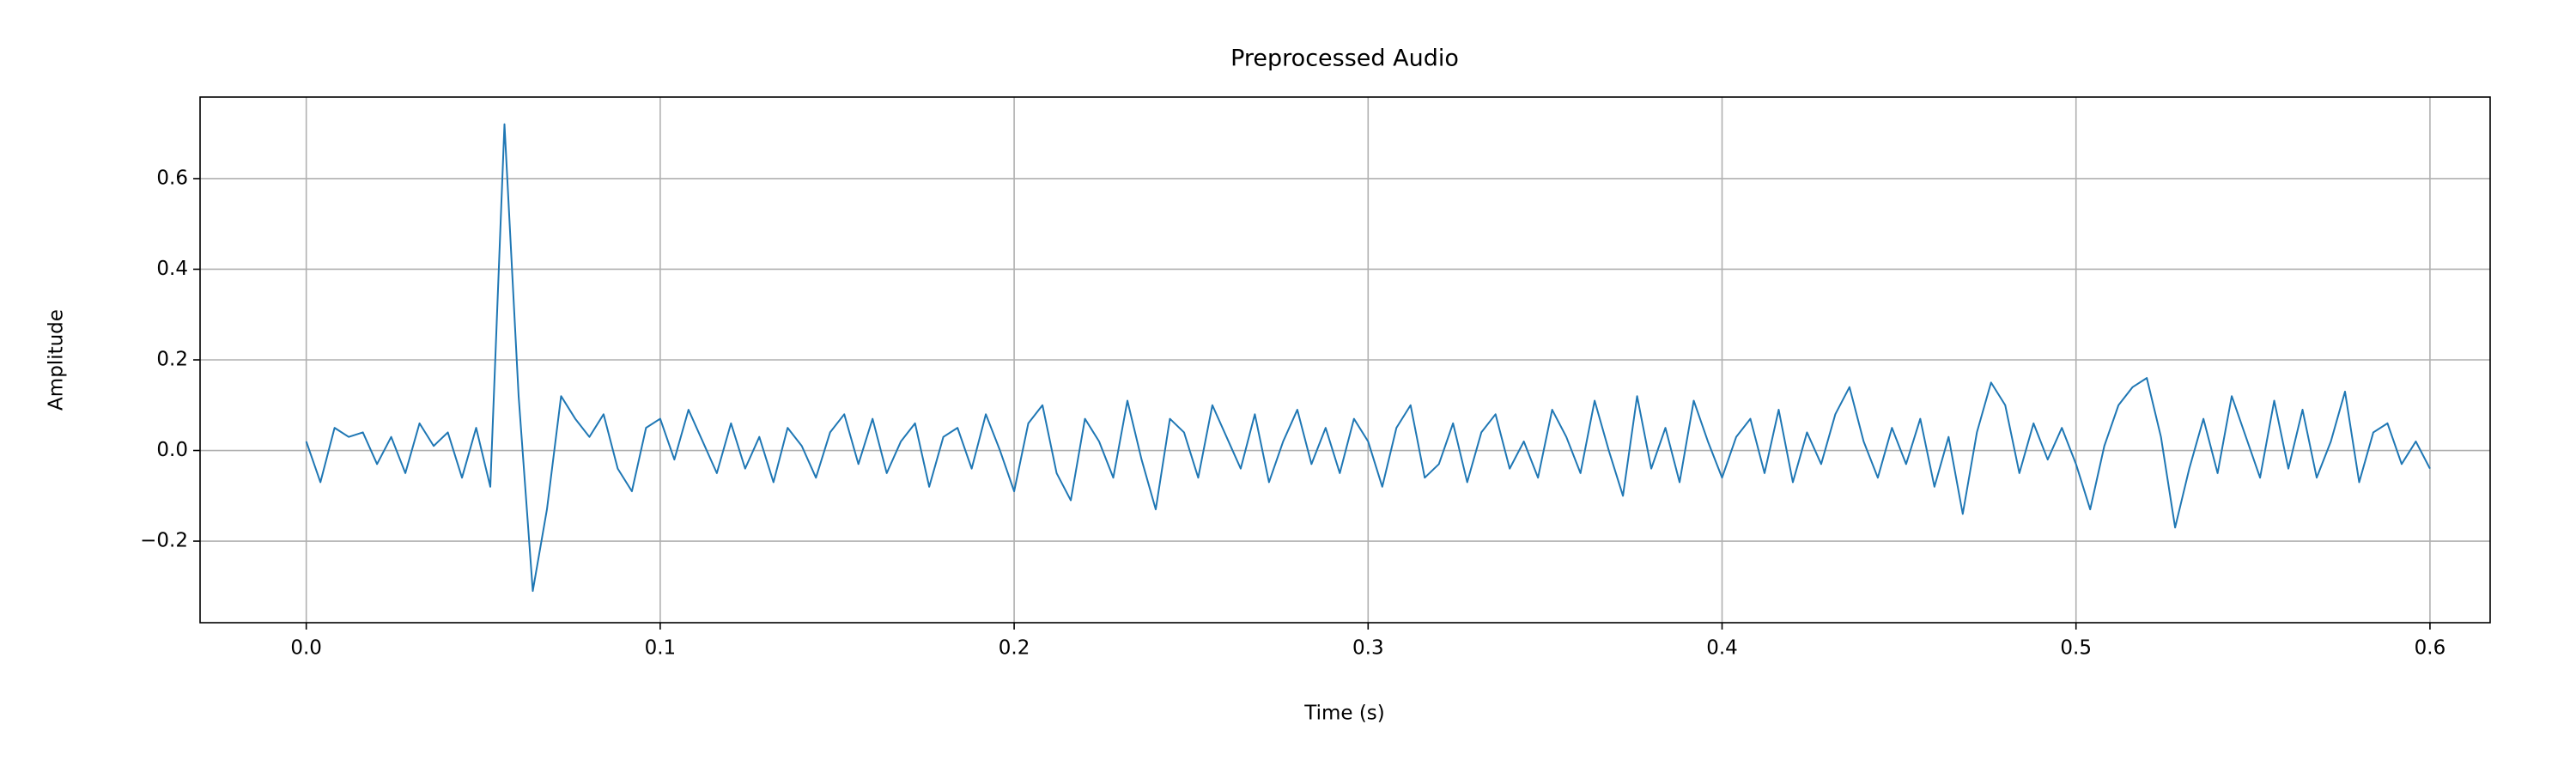 The image size is (2576, 773). What do you see at coordinates (172, 450) in the screenshot?
I see `y-tick-label: 0.0` at bounding box center [172, 450].